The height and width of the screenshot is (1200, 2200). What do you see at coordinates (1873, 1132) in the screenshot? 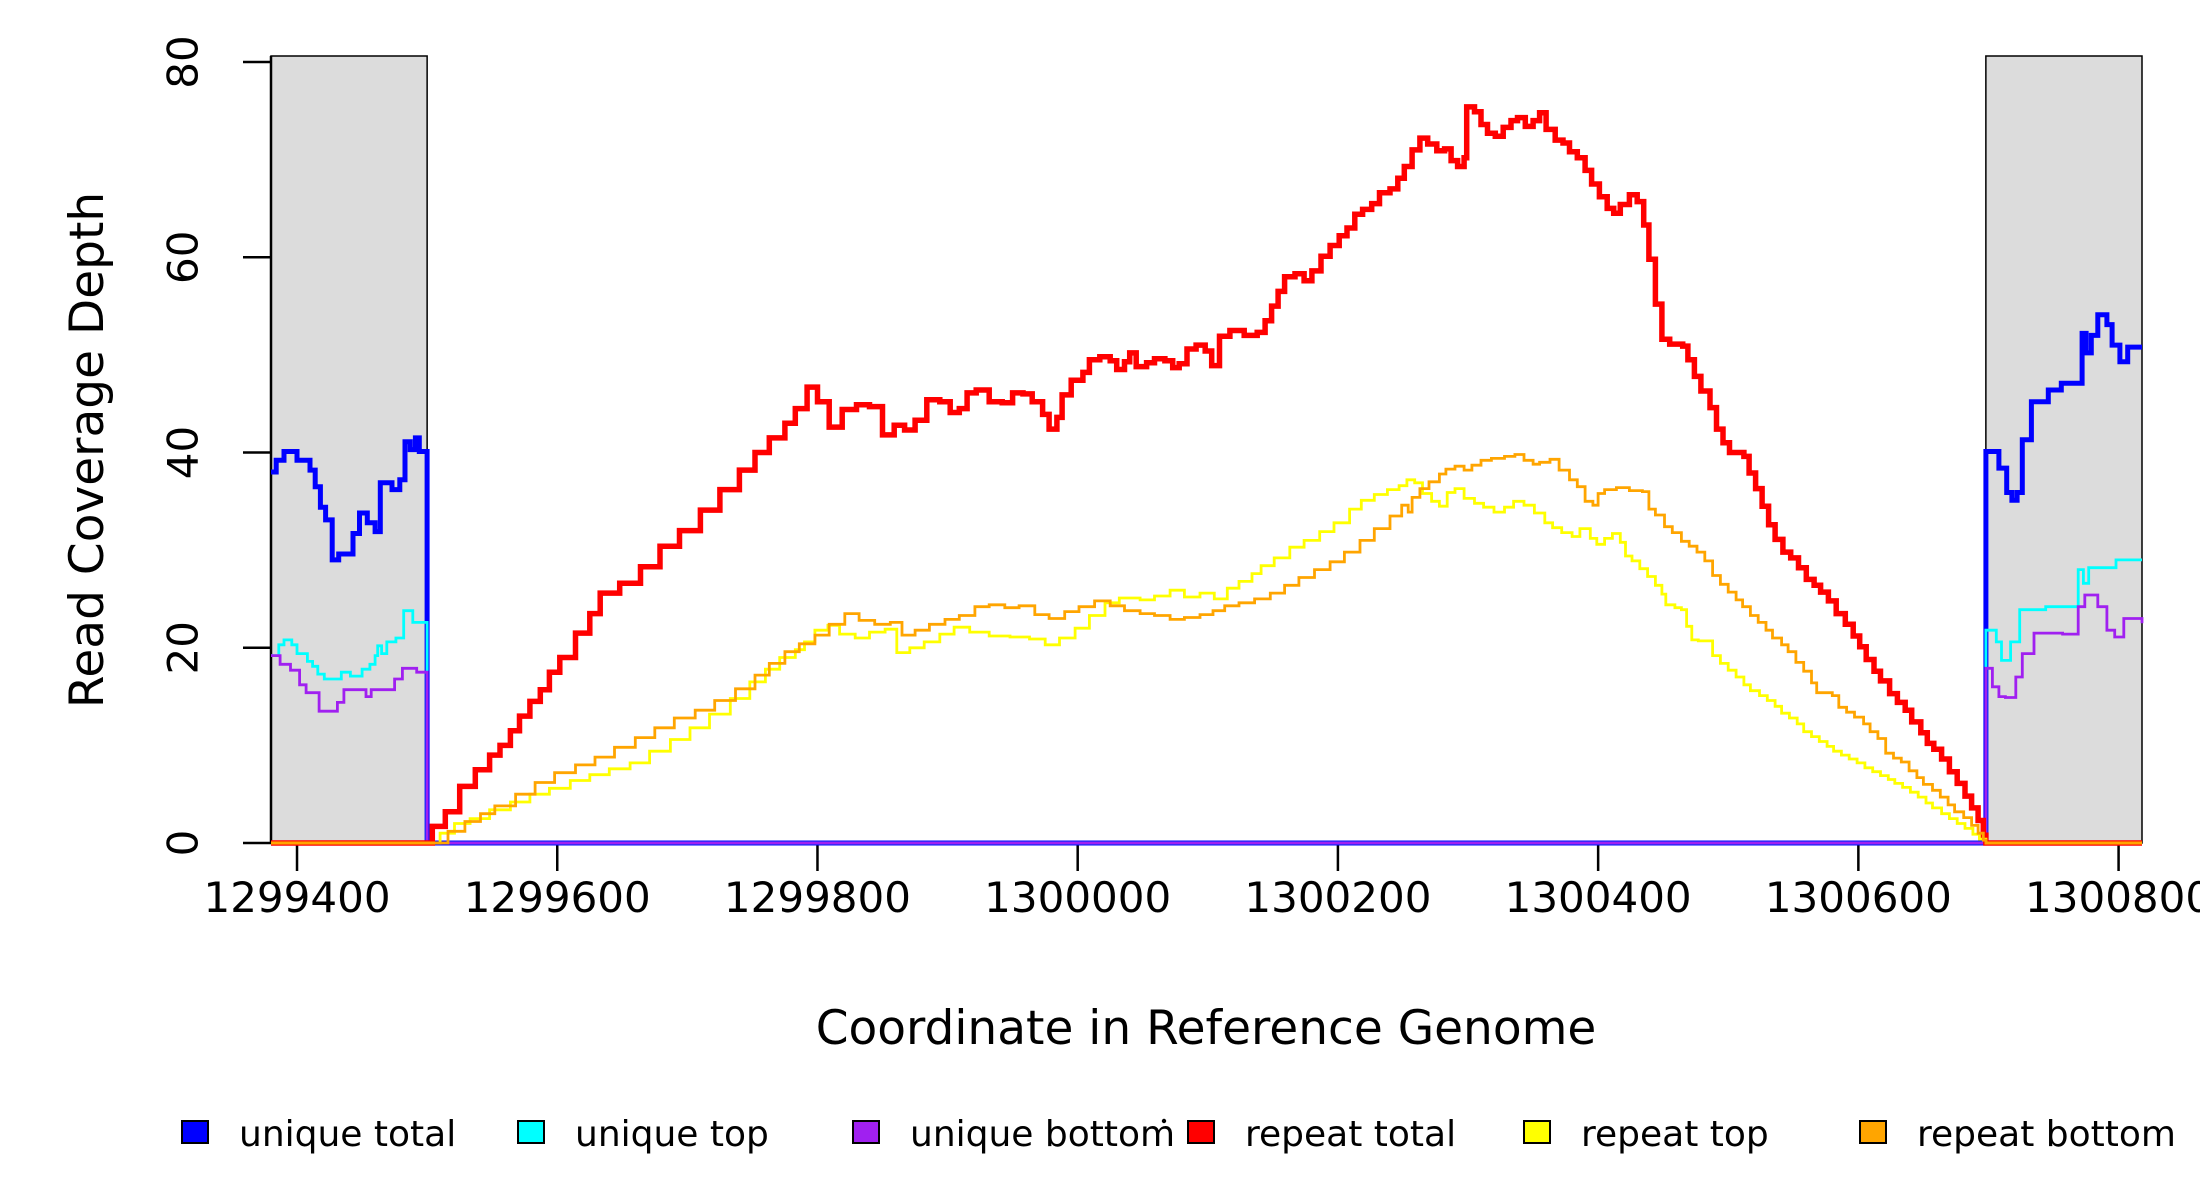
I see `legend-swatch-repeat-bottom` at bounding box center [1873, 1132].